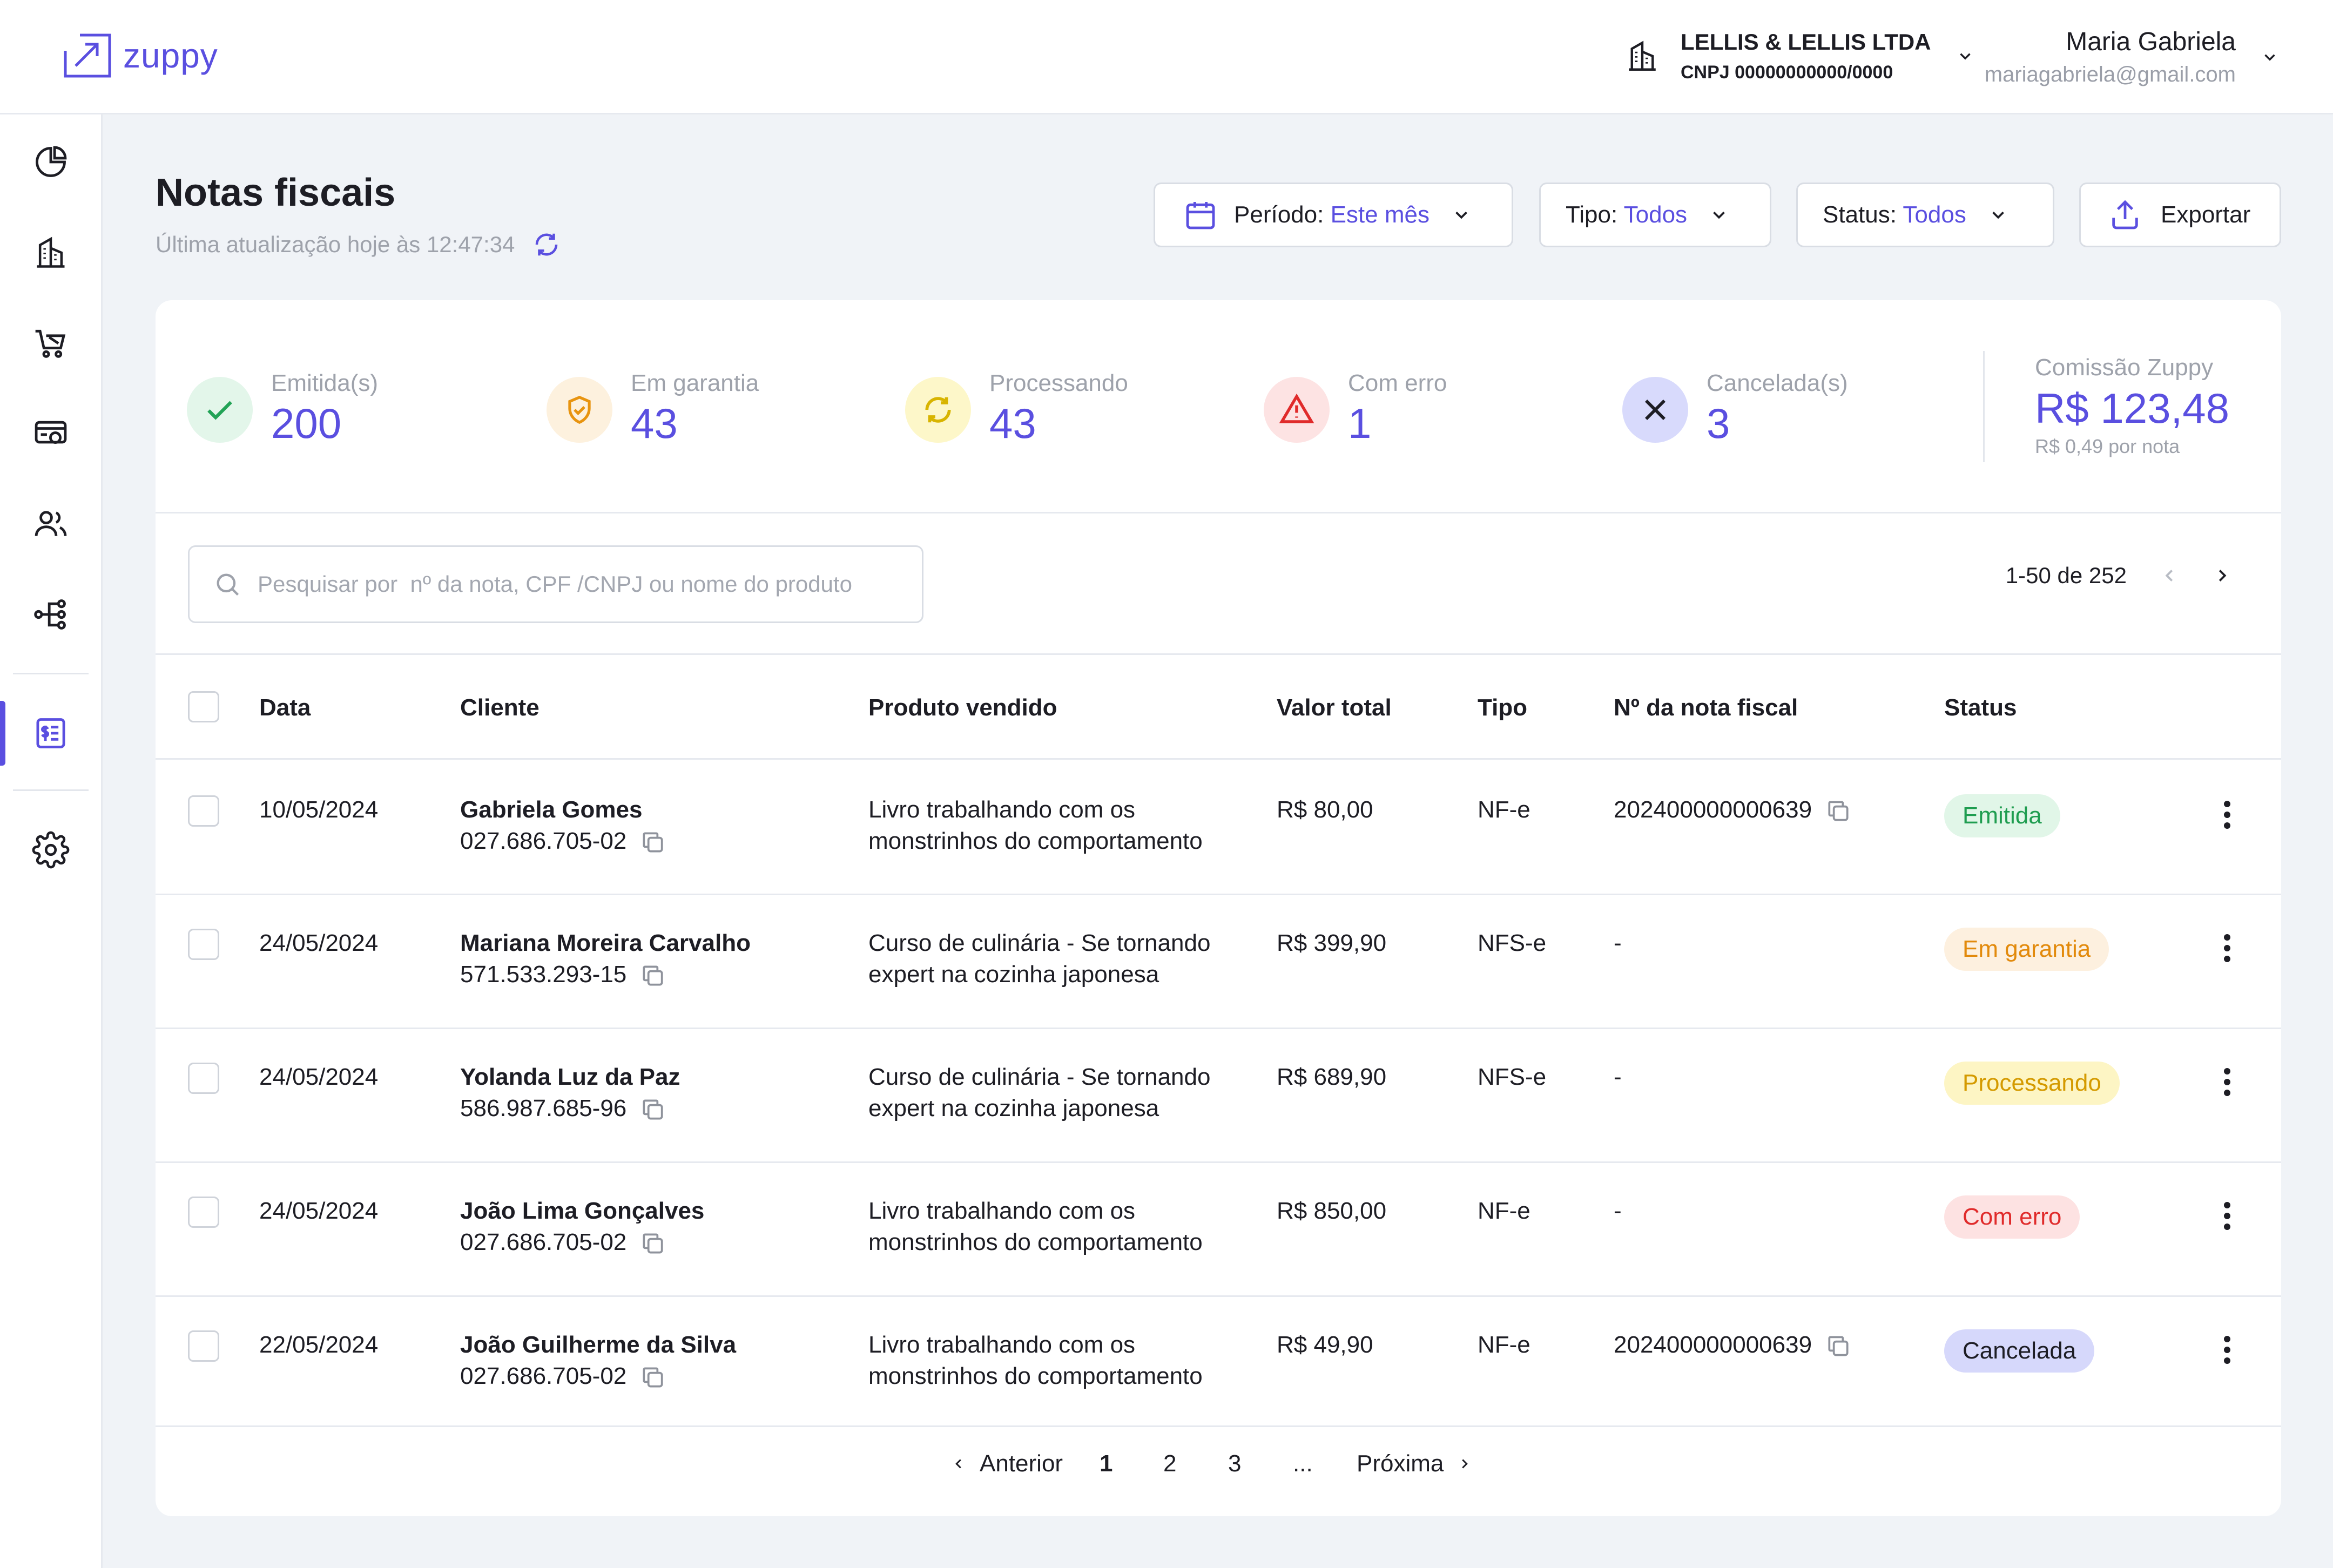  I want to click on cart-icon, so click(50, 343).